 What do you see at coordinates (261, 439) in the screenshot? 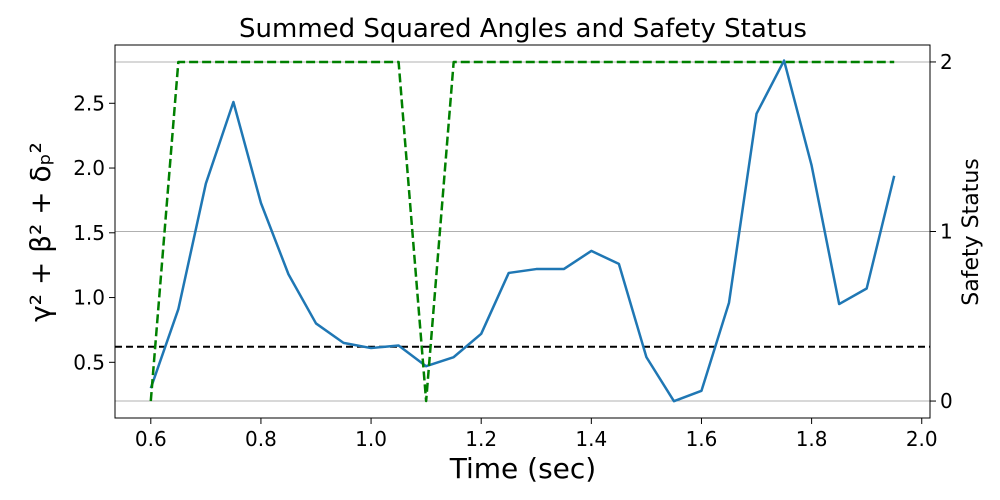
I see `x-tick-label-1: 0.8` at bounding box center [261, 439].